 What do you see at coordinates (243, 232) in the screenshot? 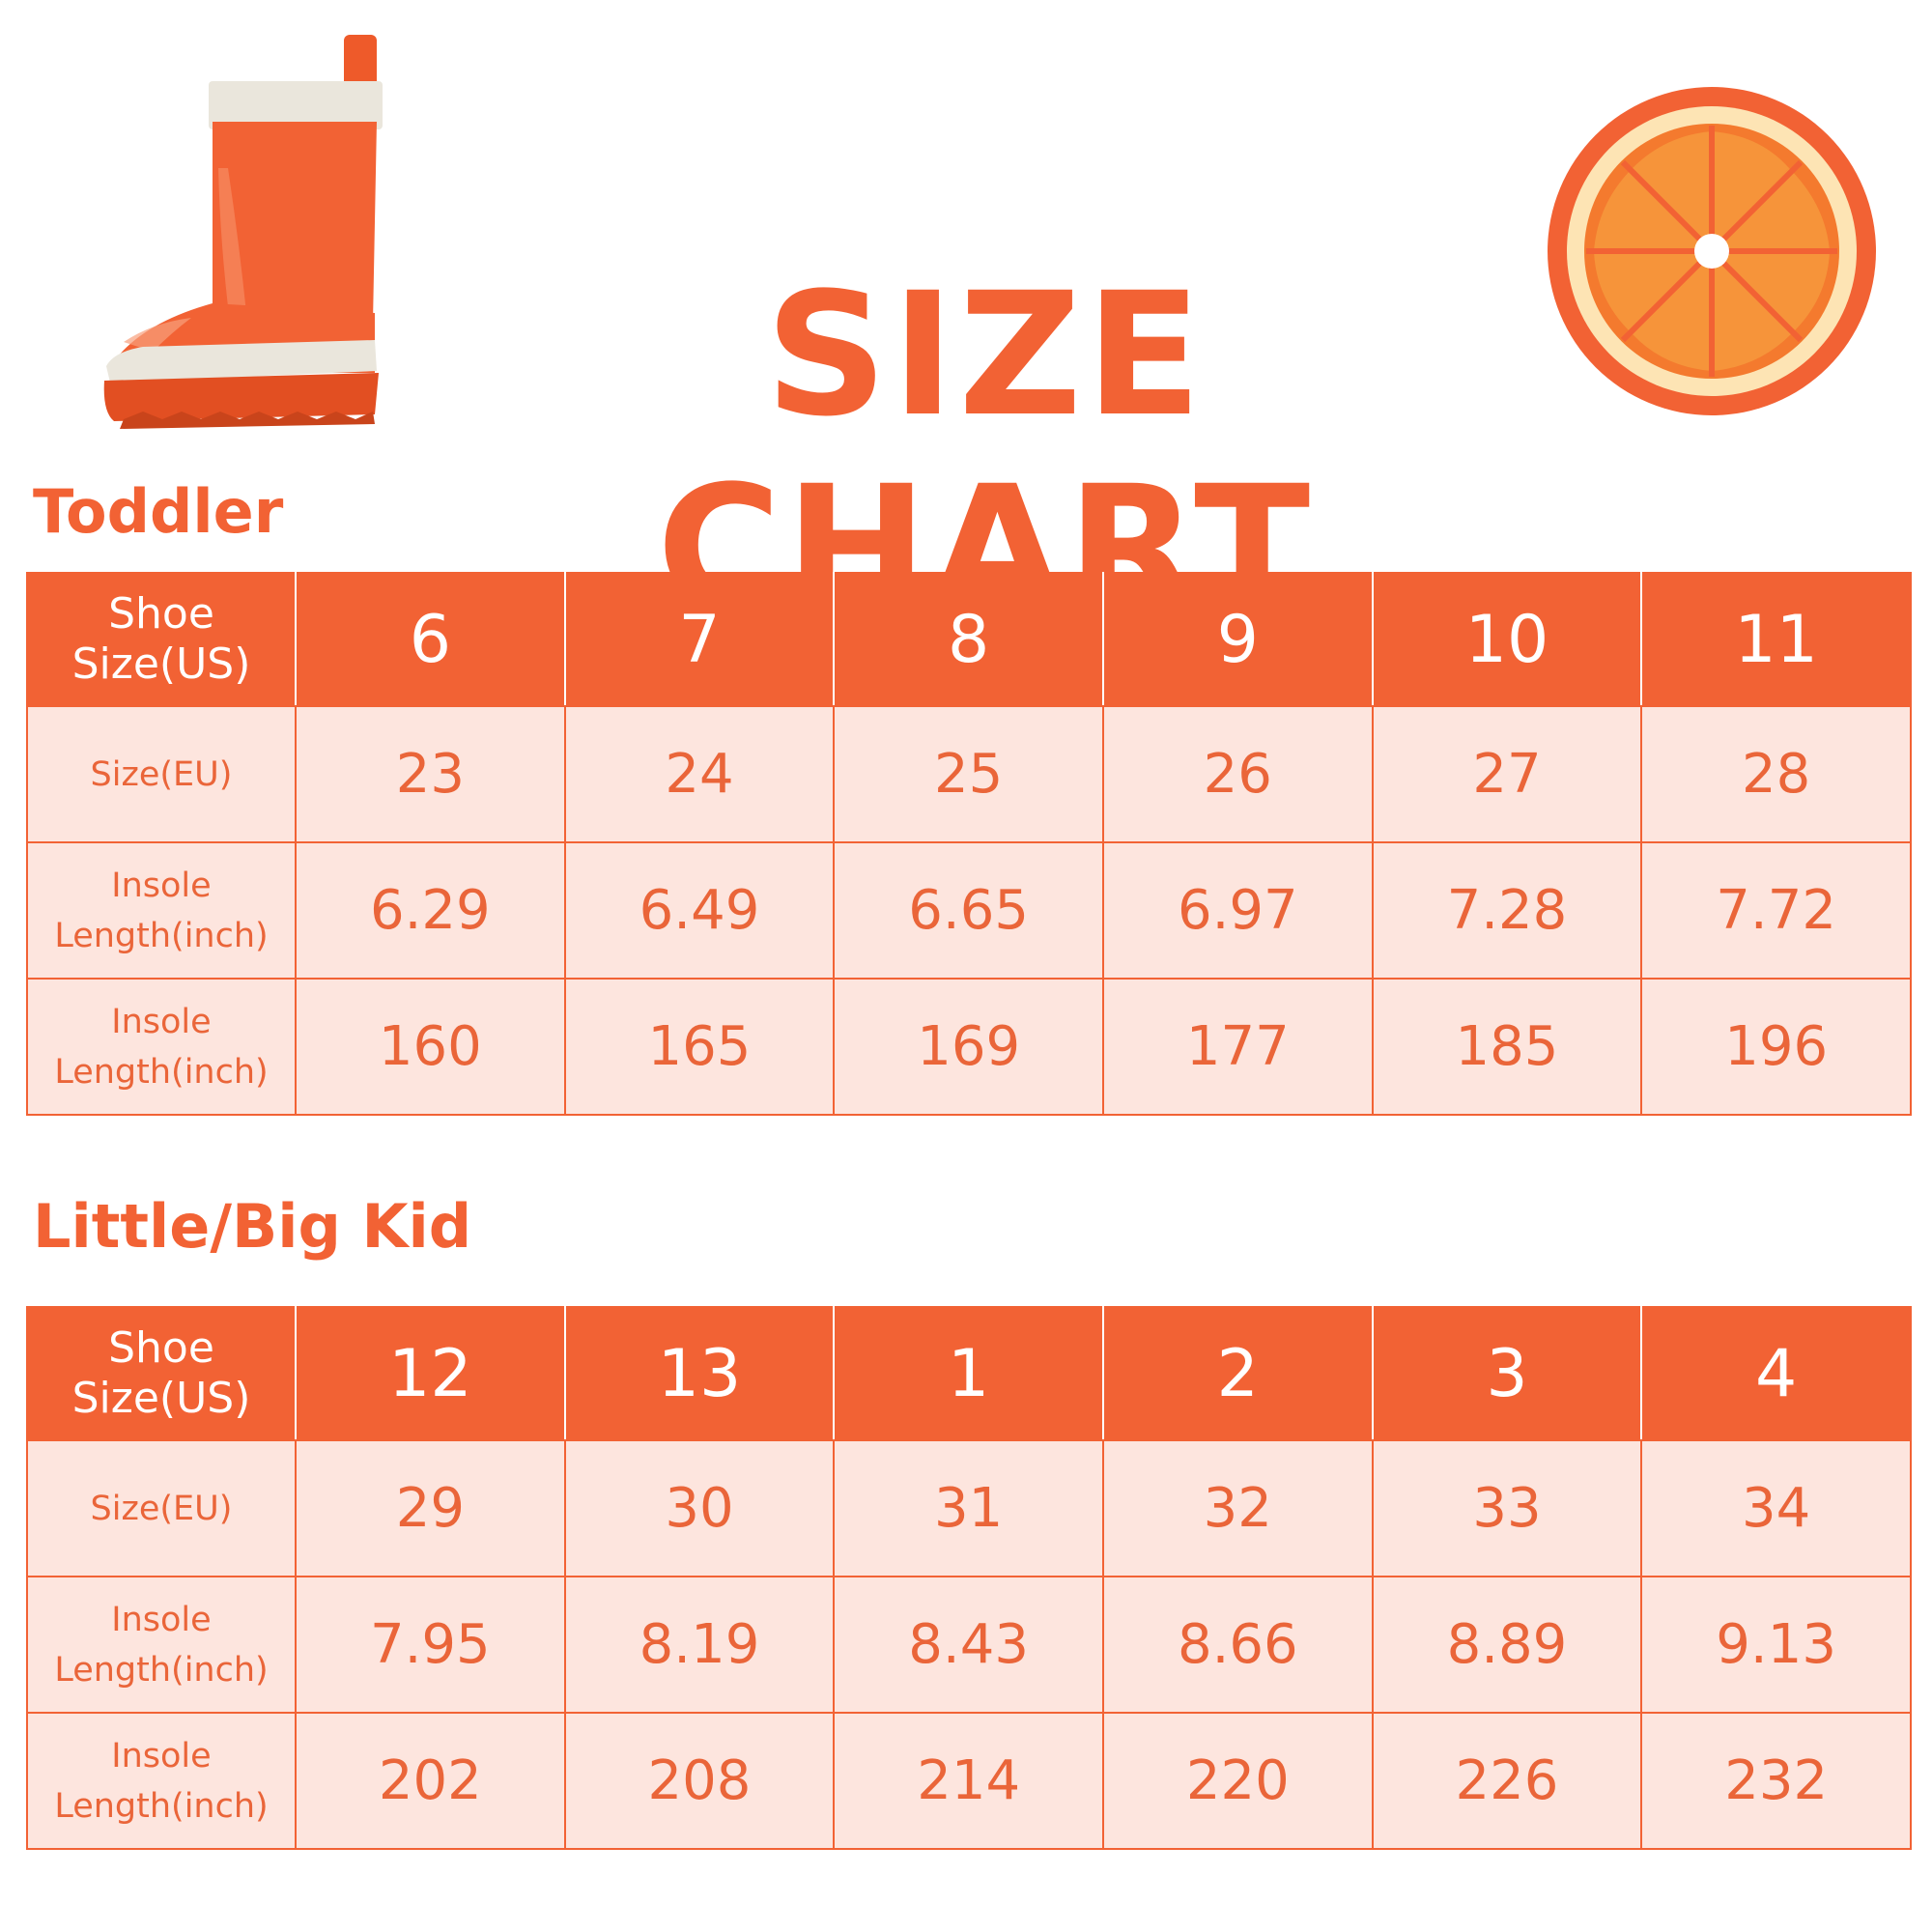
I see `rain-boot-icon` at bounding box center [243, 232].